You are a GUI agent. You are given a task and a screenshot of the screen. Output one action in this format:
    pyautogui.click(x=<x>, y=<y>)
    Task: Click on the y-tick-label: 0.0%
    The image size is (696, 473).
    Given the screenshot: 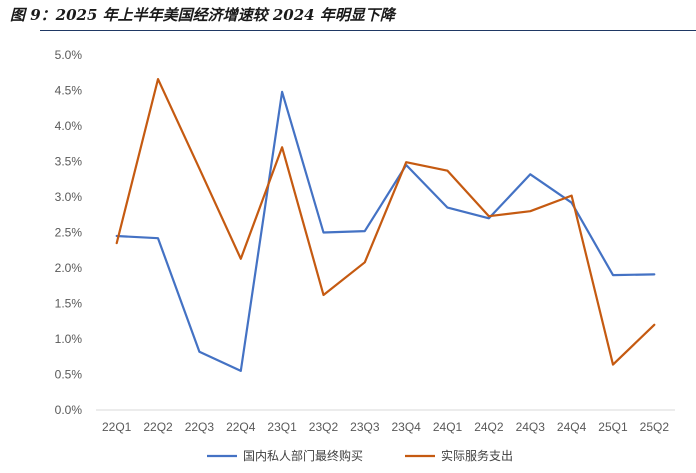 What is the action you would take?
    pyautogui.click(x=69, y=410)
    